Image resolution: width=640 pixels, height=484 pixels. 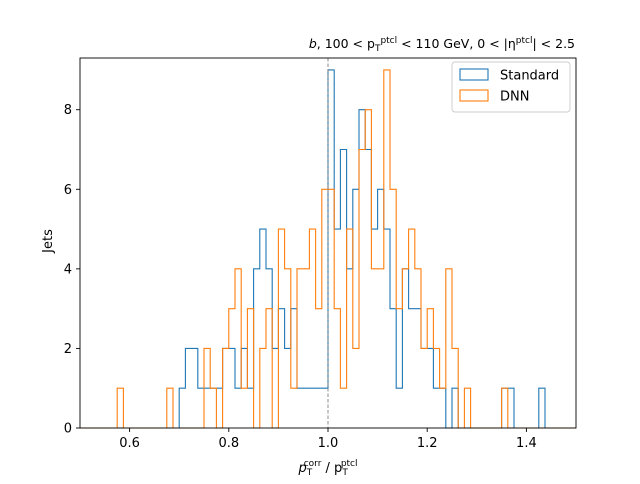 I want to click on legend-frame, so click(x=511, y=87).